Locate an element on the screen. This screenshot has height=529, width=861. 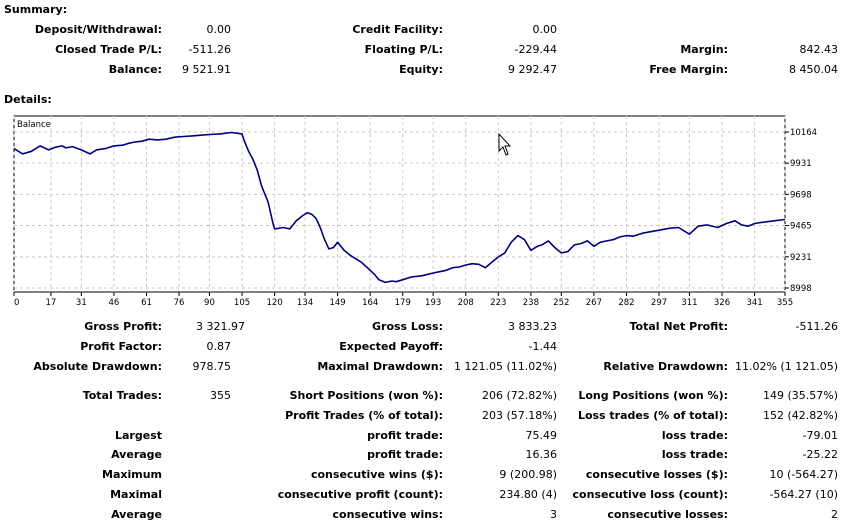
x-tick-label: 61 is located at coordinates (146, 303).